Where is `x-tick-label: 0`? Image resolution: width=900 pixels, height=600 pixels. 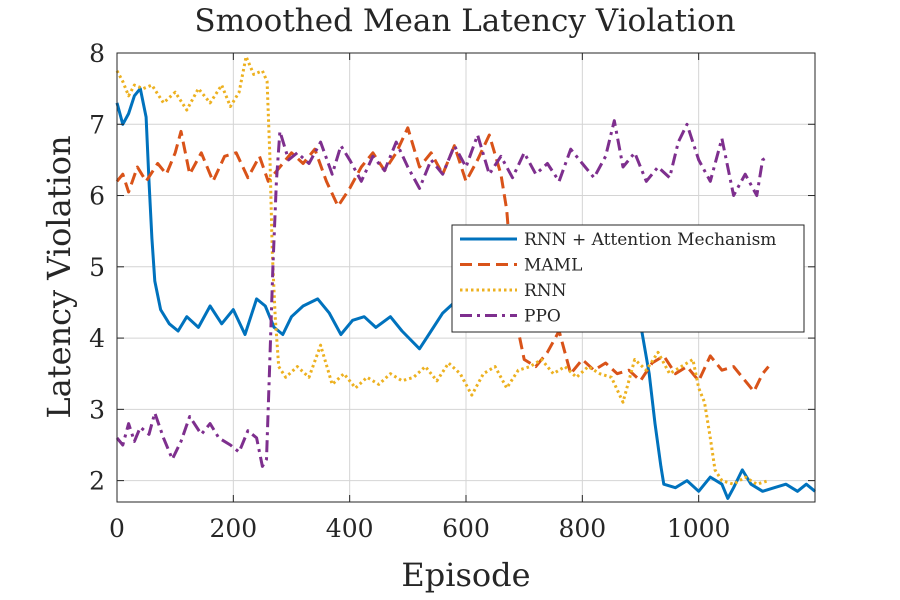
x-tick-label: 0 is located at coordinates (117, 528).